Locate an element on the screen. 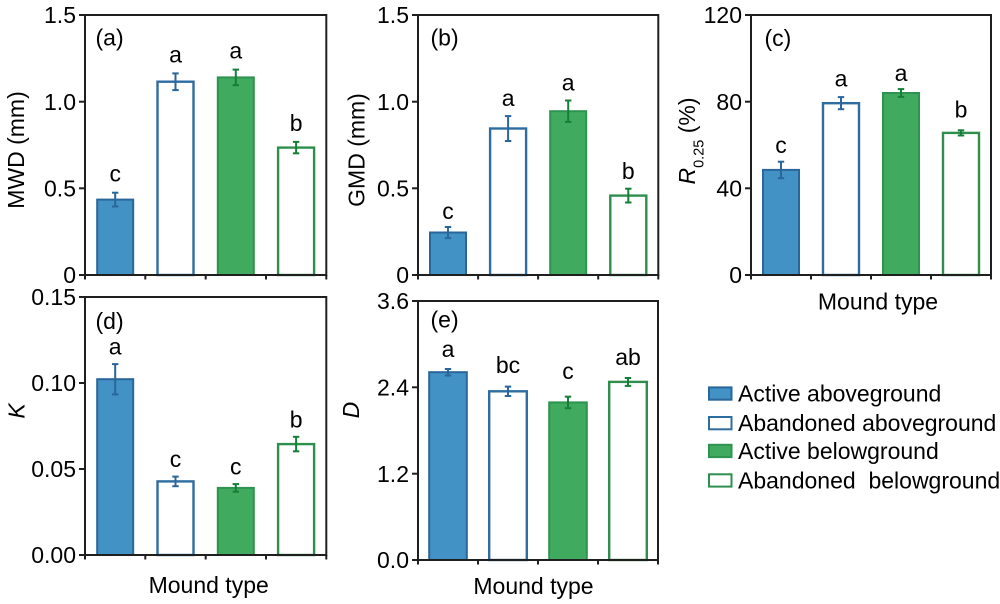  svg-text: 0.00 is located at coordinates (53, 555).